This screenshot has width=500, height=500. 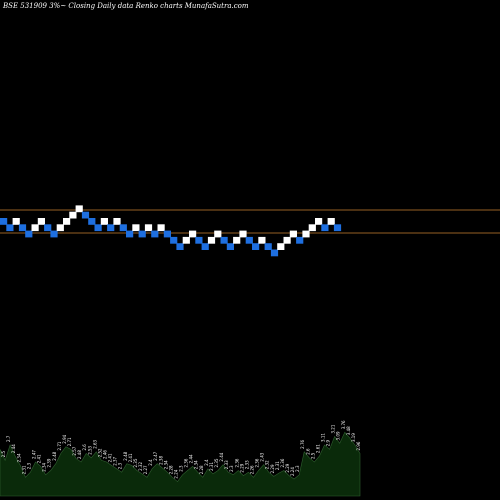 What do you see at coordinates (338, 435) in the screenshot?
I see `volume-label: 3.09` at bounding box center [338, 435].